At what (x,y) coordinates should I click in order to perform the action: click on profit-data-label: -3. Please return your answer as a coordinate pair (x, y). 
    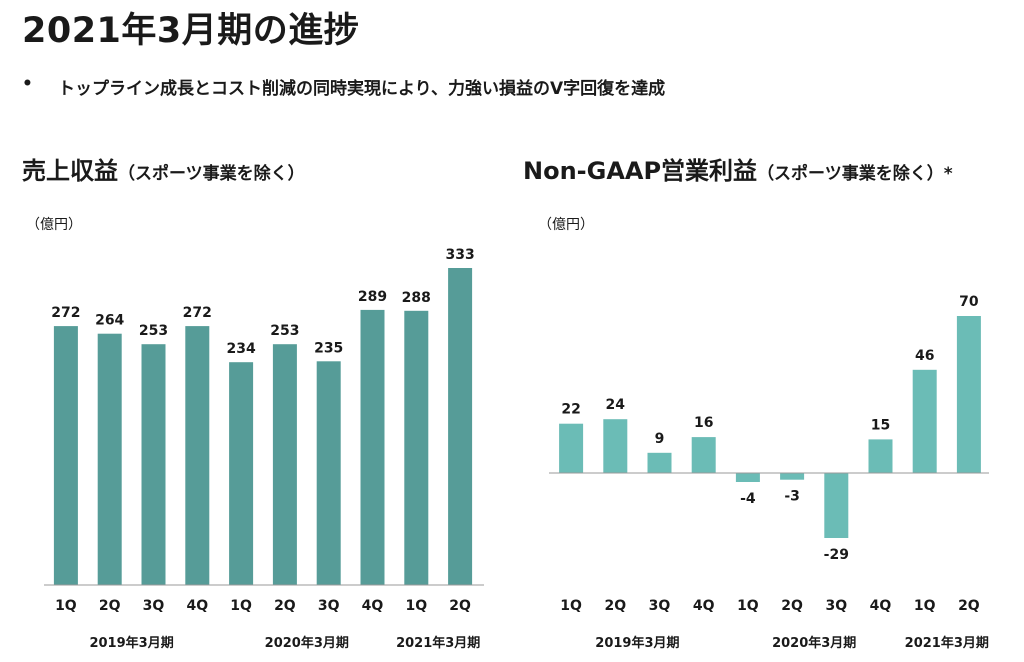
    Looking at the image, I should click on (792, 497).